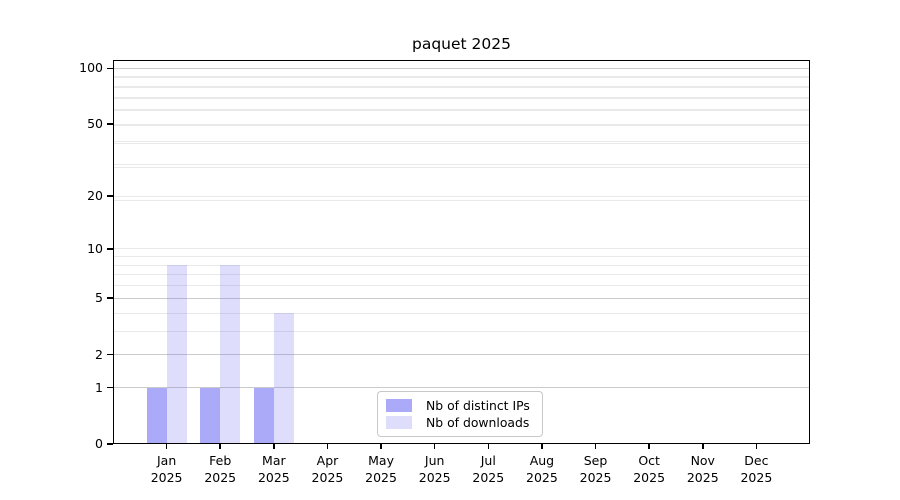 The height and width of the screenshot is (500, 900). Describe the element at coordinates (263, 415) in the screenshot. I see `bar-distinct-ips-mar` at that location.